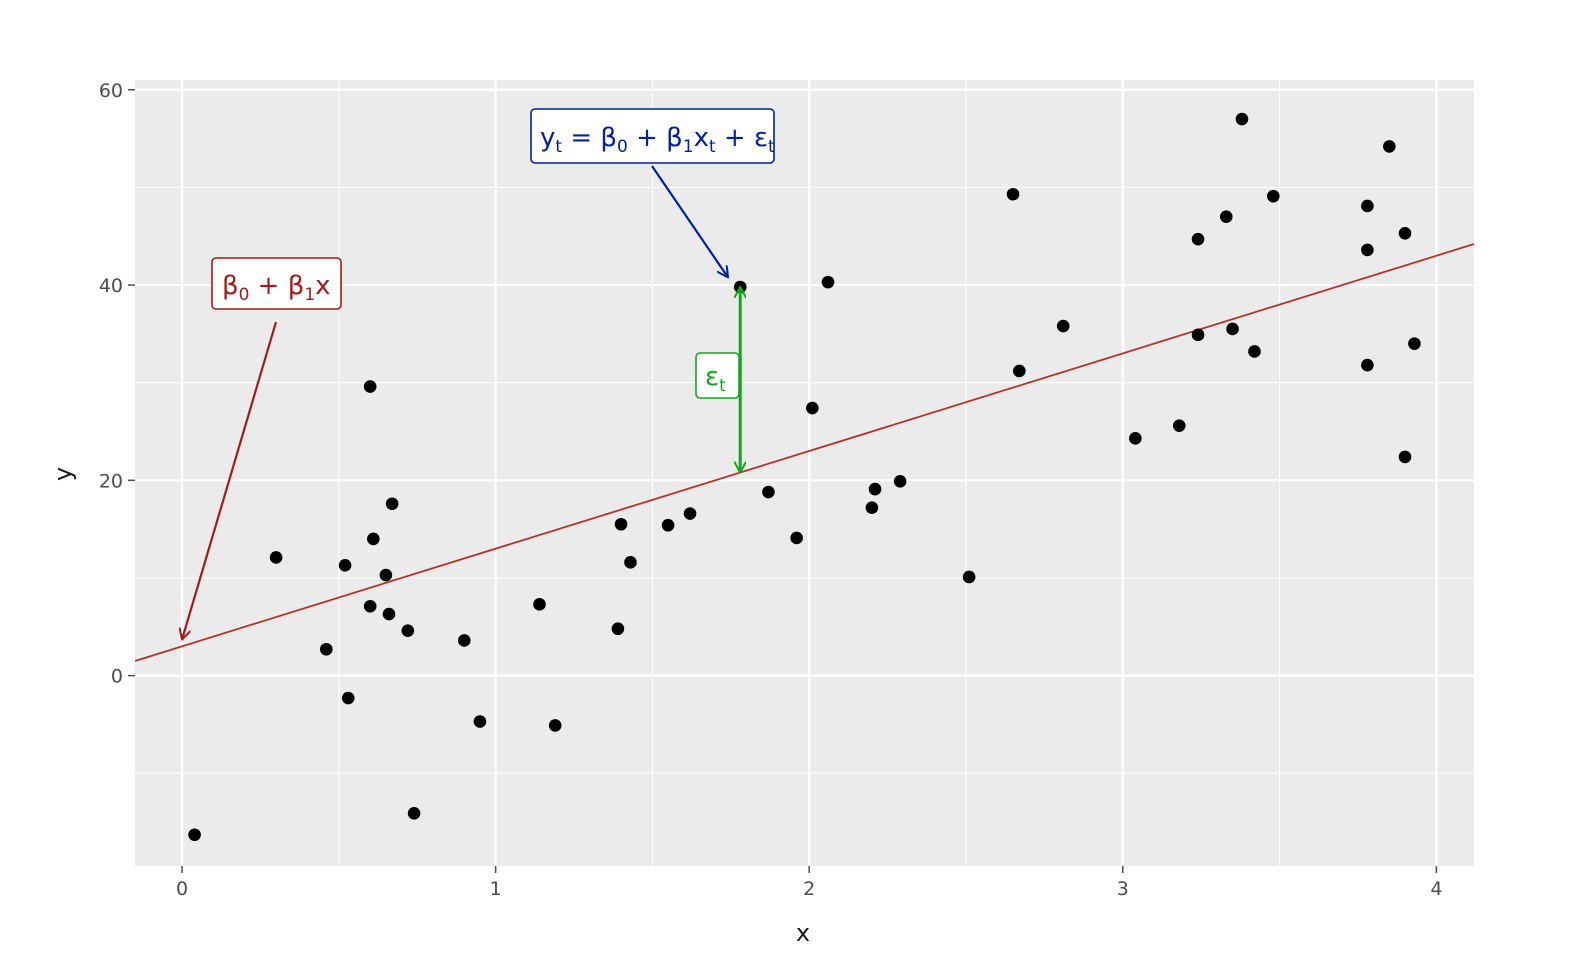  What do you see at coordinates (111, 286) in the screenshot?
I see `y-tick-label: 40` at bounding box center [111, 286].